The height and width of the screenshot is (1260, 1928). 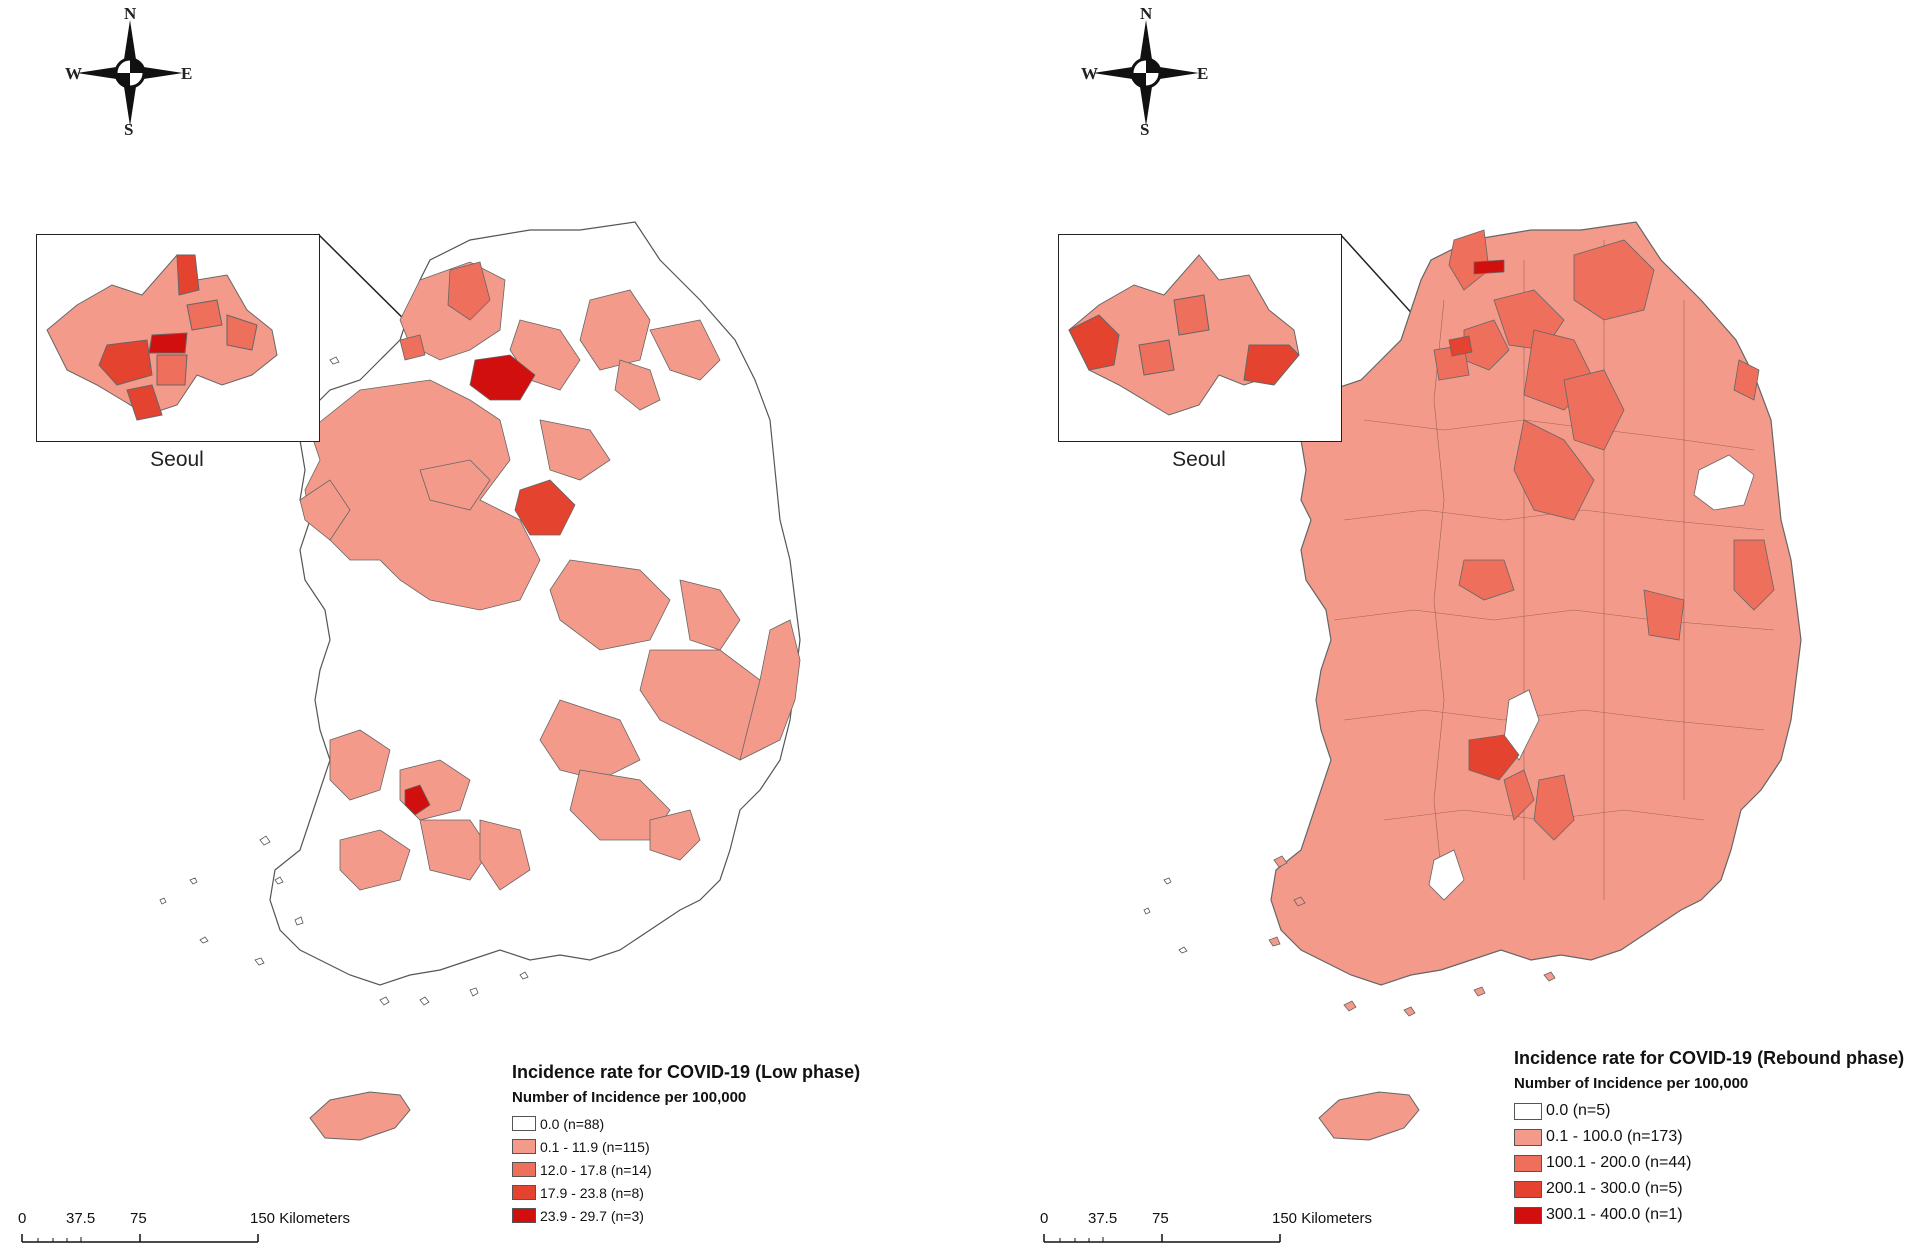 I want to click on legend-item-label: 12.0 - 17.8 (n=14), so click(x=596, y=1169).